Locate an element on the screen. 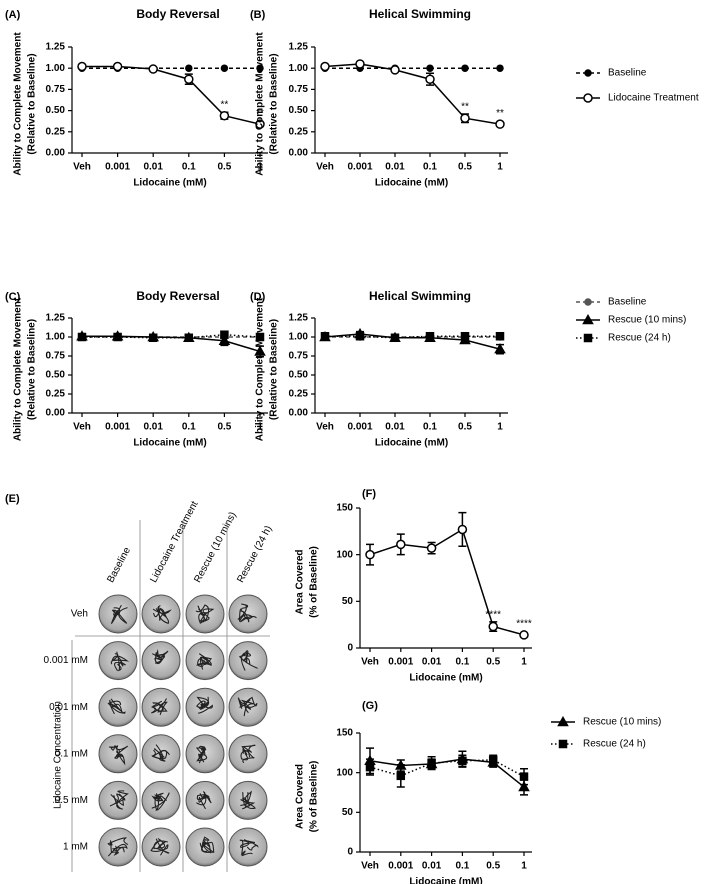  legend-label: Lidocaine Treatment is located at coordinates (653, 98).